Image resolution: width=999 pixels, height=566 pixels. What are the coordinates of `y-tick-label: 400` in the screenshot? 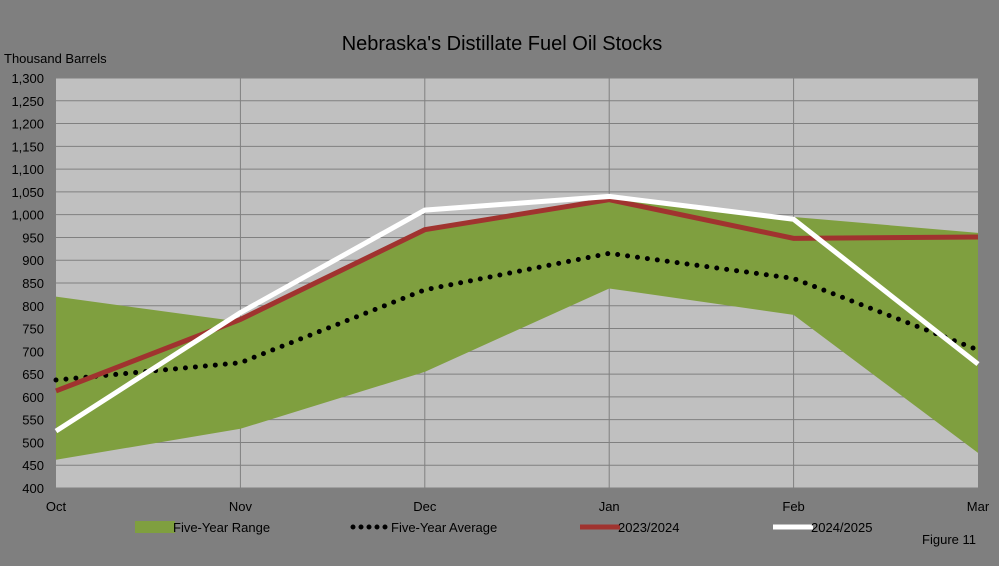 It's located at (33, 488).